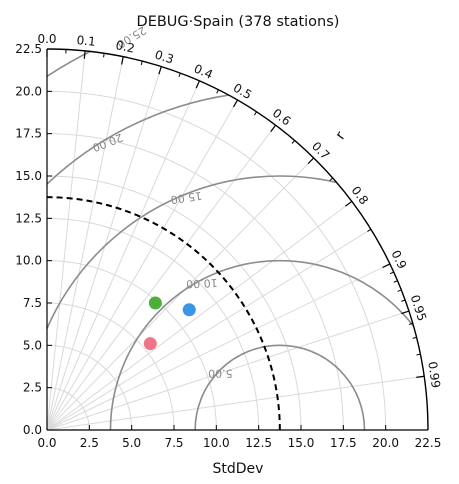 Image resolution: width=459 pixels, height=484 pixels. Describe the element at coordinates (28, 91) in the screenshot. I see `y-tick-label: 20.0` at that location.